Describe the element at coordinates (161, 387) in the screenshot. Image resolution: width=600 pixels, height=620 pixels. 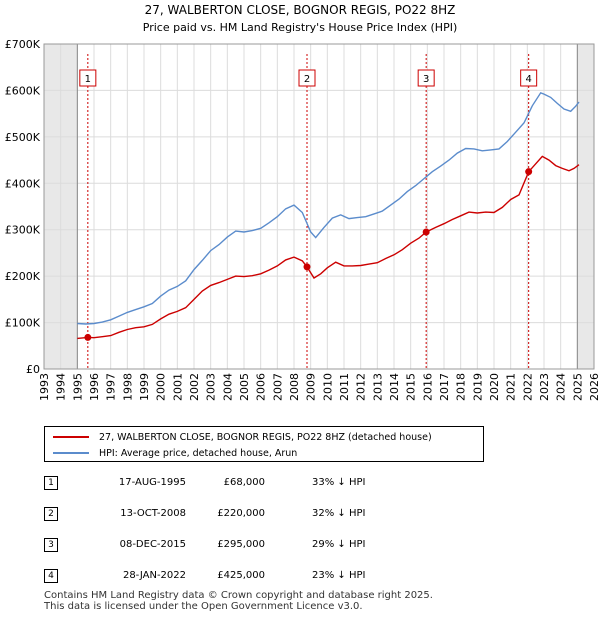
I see `x-tick-label: 2000` at that location.